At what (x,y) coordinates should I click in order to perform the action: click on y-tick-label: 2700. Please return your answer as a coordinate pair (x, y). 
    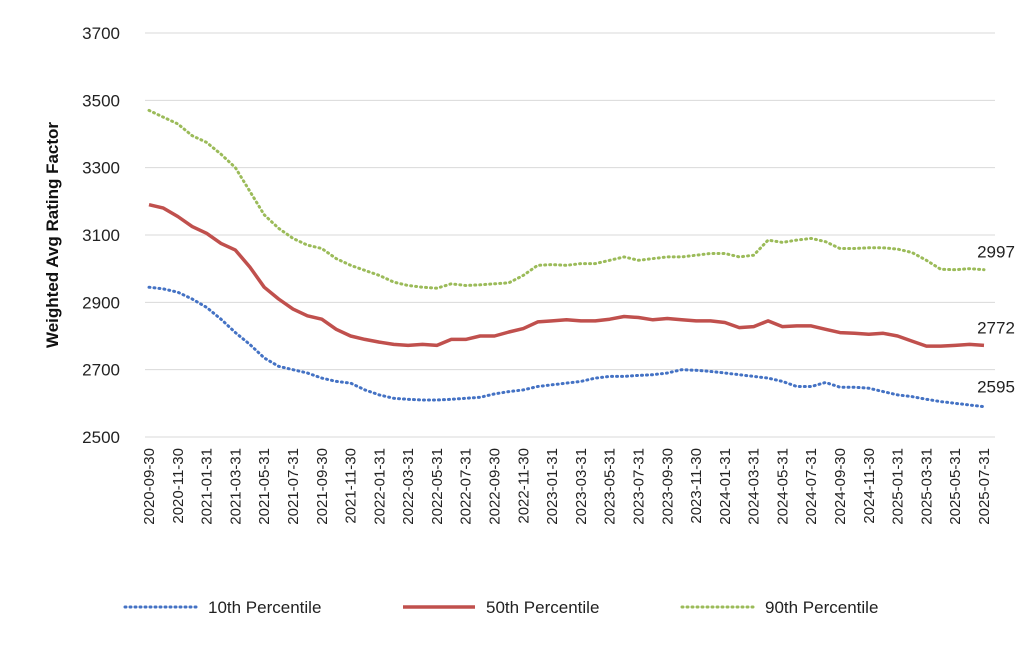
    Looking at the image, I should click on (101, 370).